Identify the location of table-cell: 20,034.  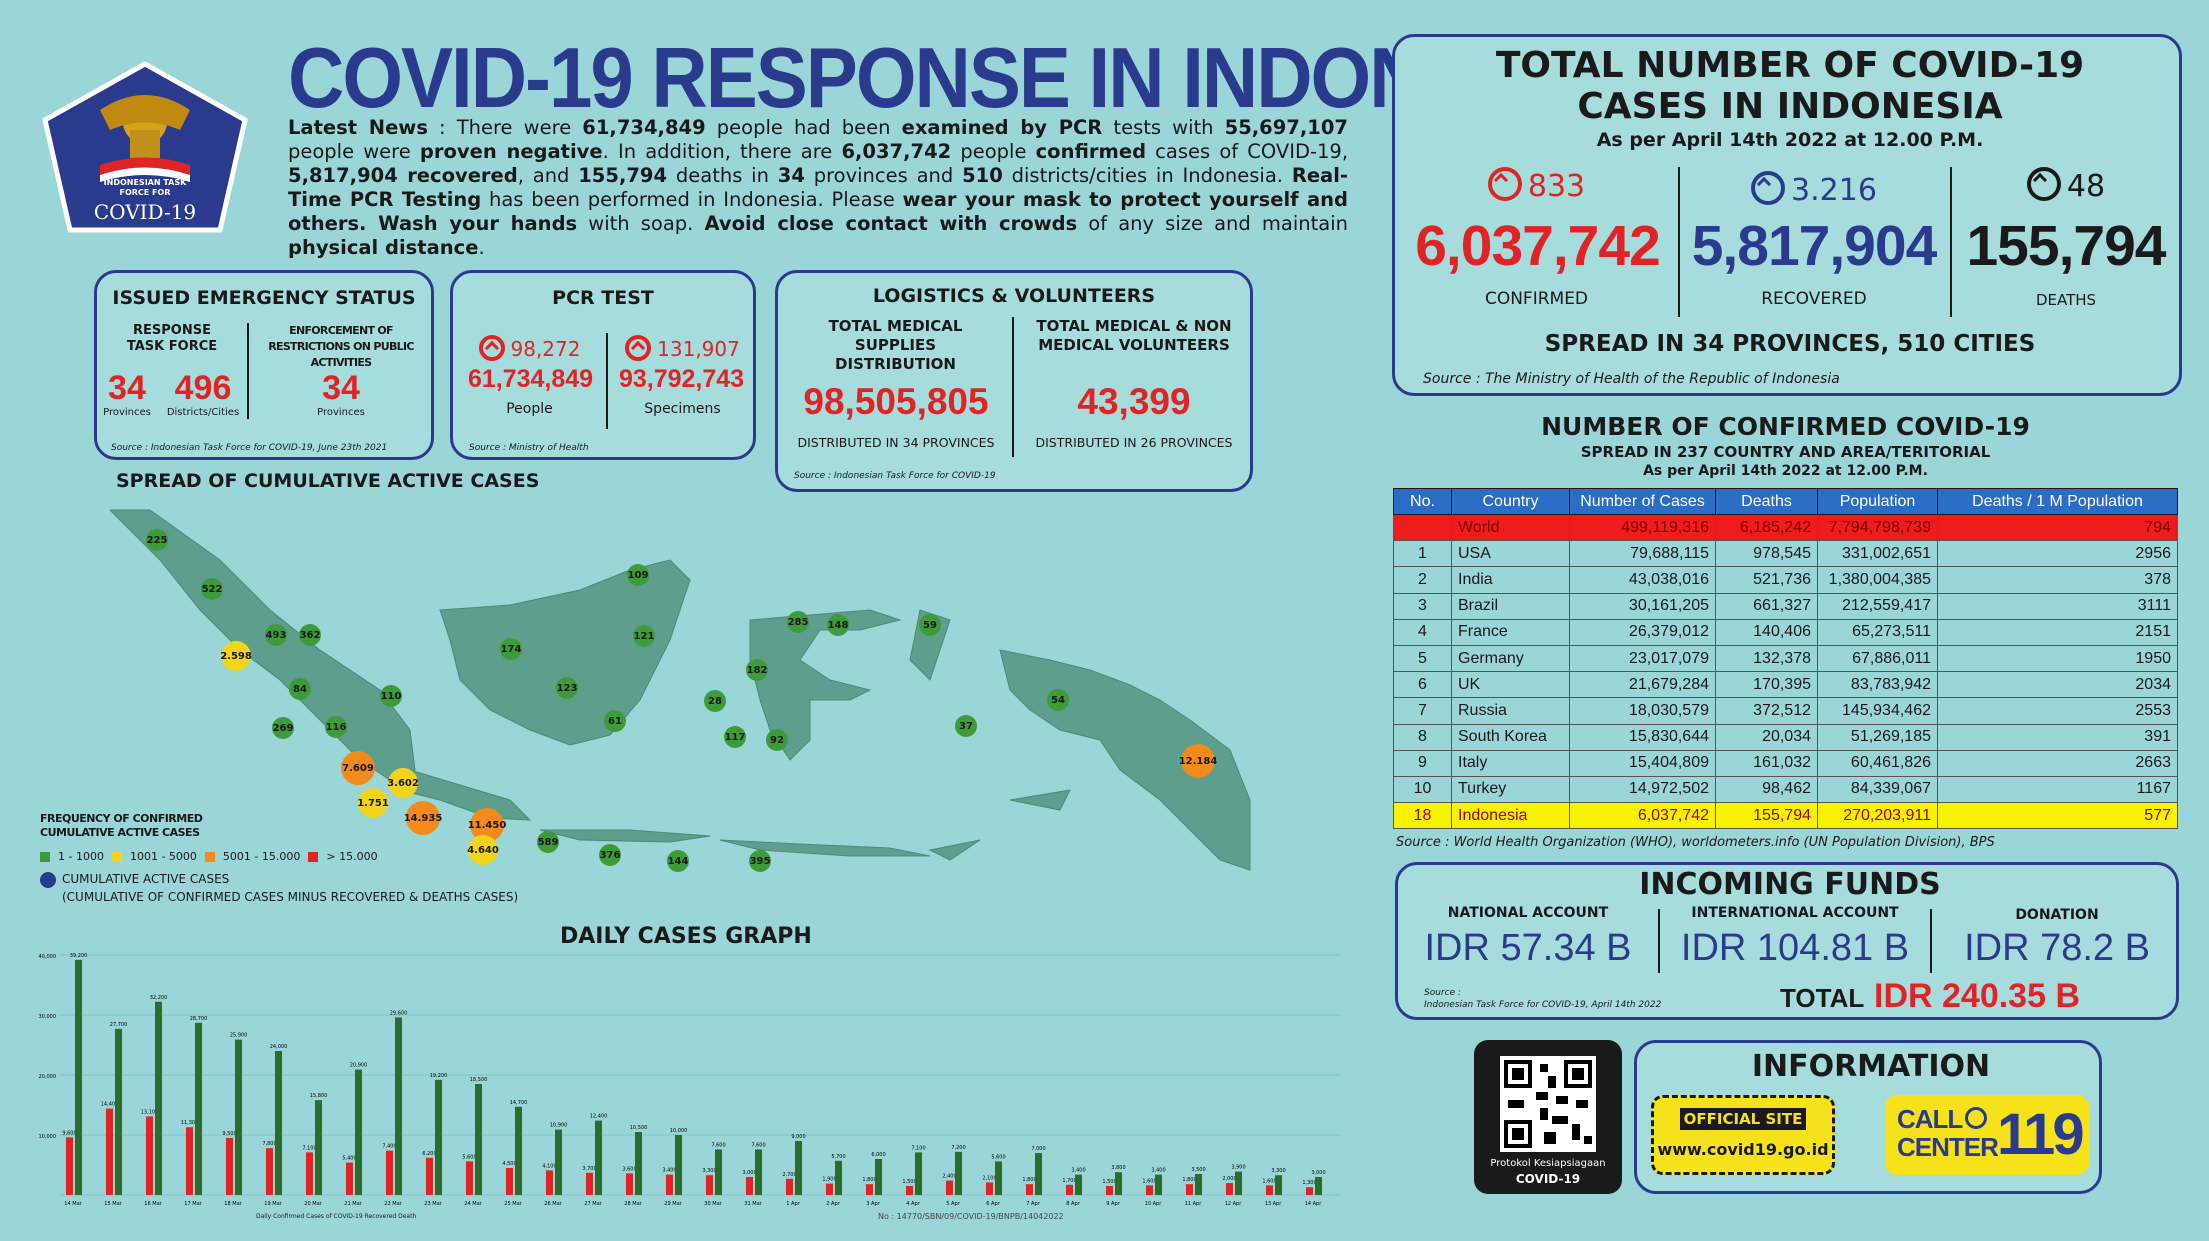
(1766, 737).